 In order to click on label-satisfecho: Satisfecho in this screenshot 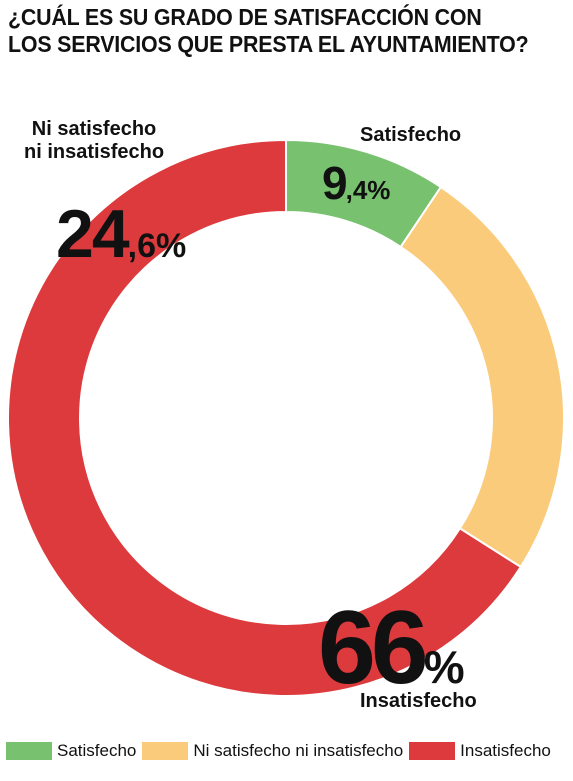, I will do `click(411, 135)`.